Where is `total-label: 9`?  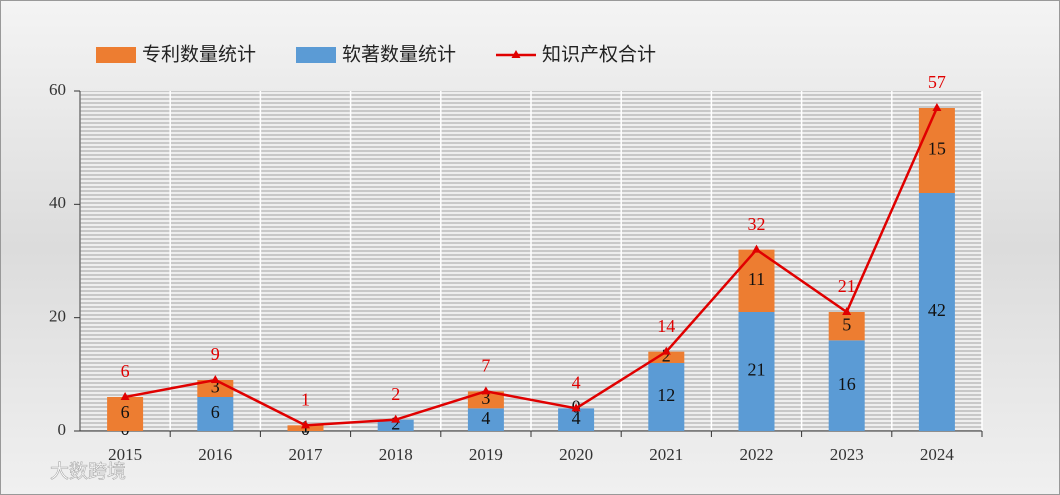
total-label: 9 is located at coordinates (215, 354).